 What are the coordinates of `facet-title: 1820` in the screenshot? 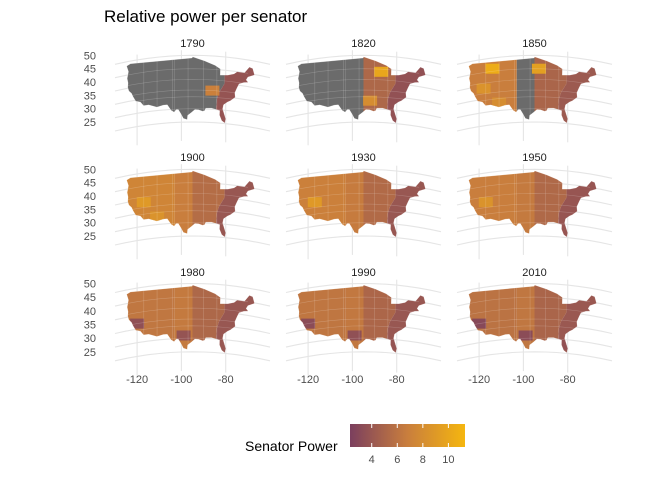 It's located at (363, 44).